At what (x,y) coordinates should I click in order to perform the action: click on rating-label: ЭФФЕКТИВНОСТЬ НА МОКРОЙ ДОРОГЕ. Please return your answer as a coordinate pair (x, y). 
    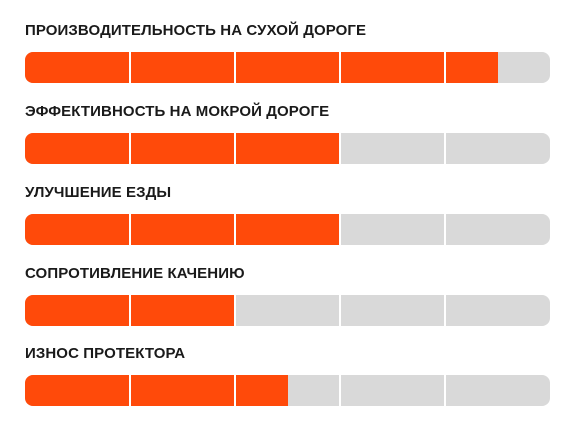
    Looking at the image, I should click on (177, 111).